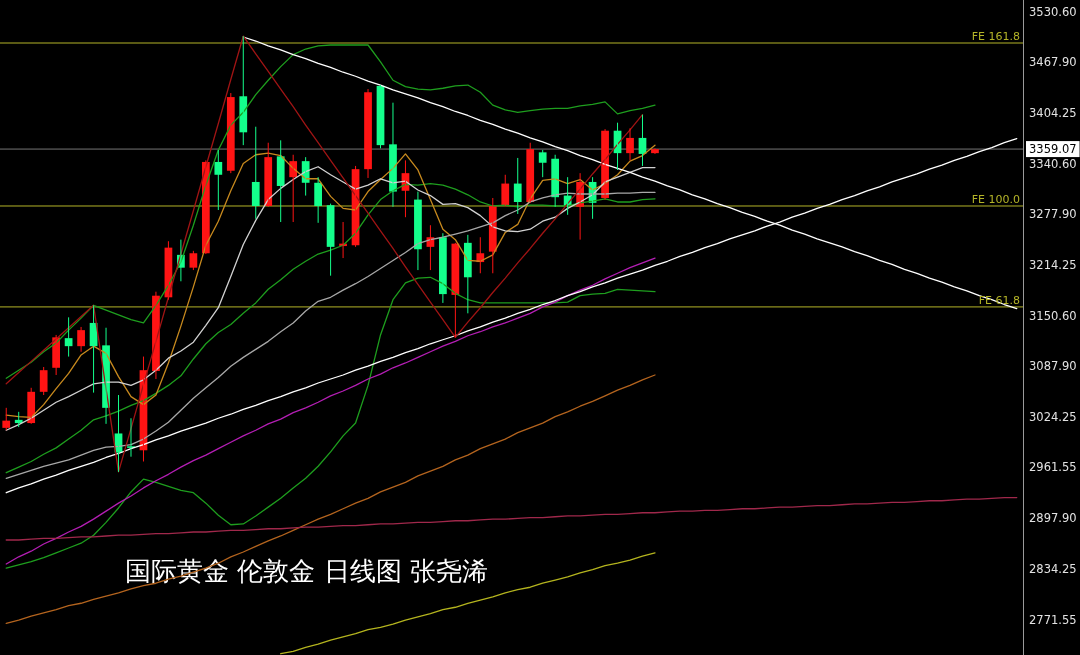 The width and height of the screenshot is (1080, 655). Describe the element at coordinates (511, 518) in the screenshot. I see `line-series` at that location.